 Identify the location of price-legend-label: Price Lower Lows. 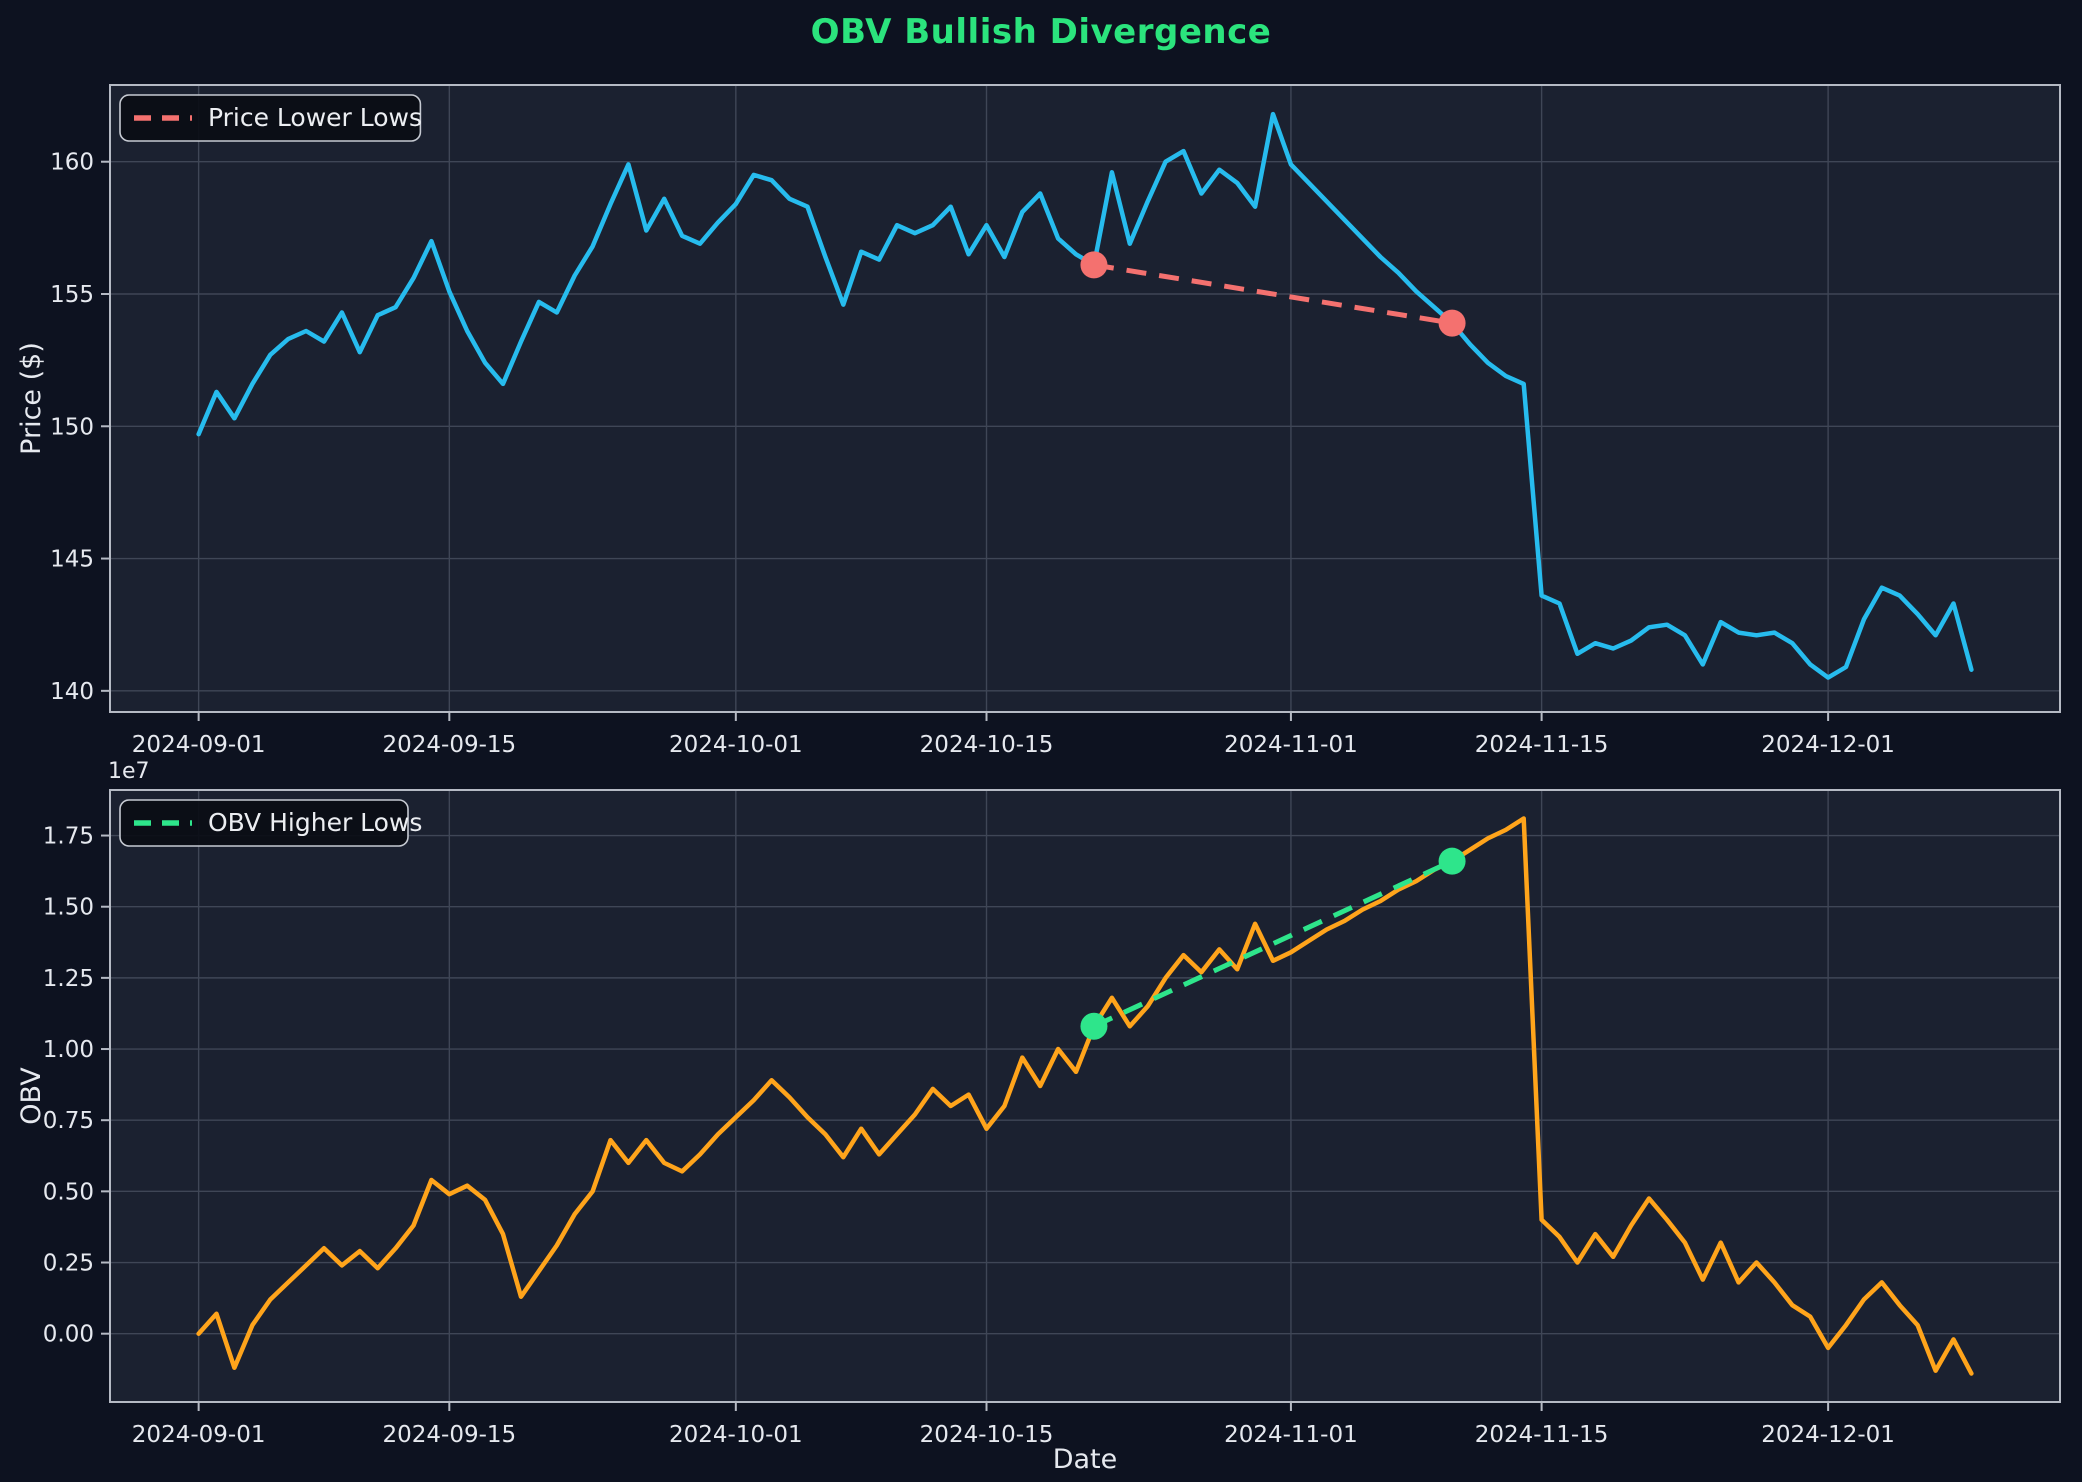
(315, 117).